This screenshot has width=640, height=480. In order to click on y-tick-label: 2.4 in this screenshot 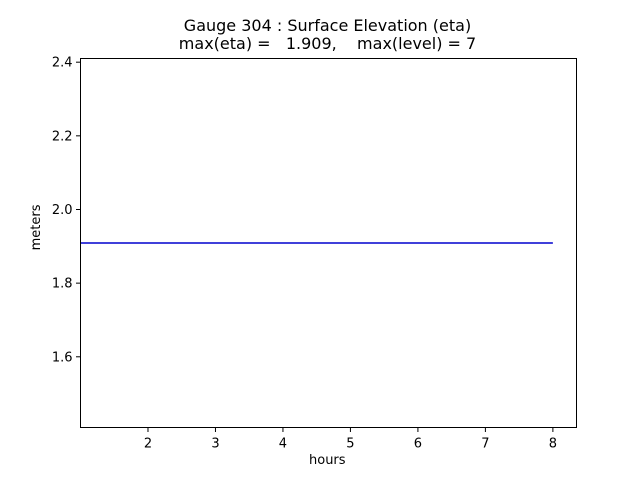, I will do `click(62, 63)`.